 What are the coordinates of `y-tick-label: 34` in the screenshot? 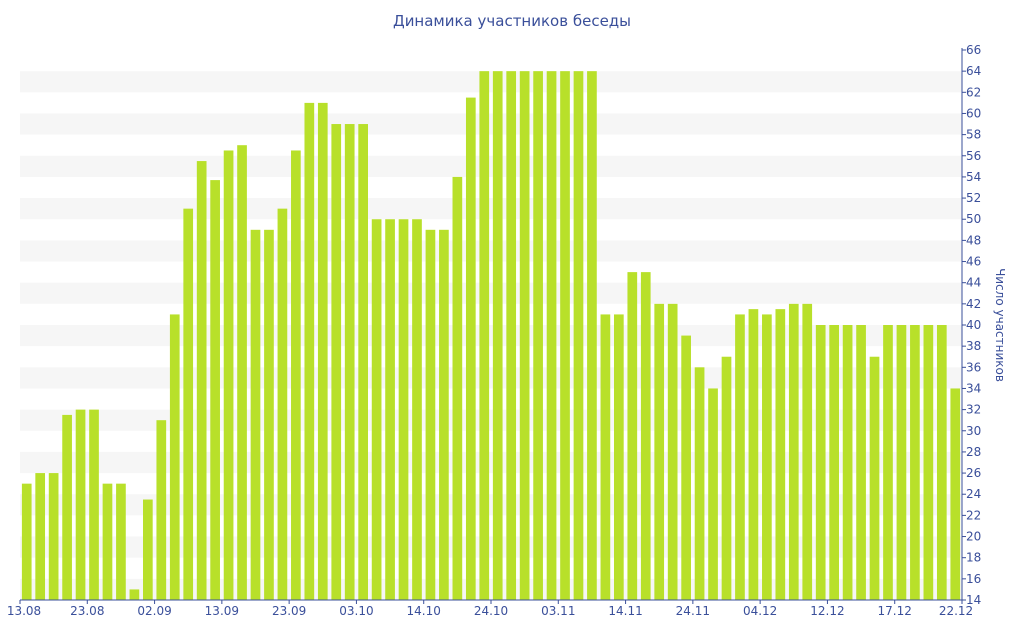 It's located at (973, 388).